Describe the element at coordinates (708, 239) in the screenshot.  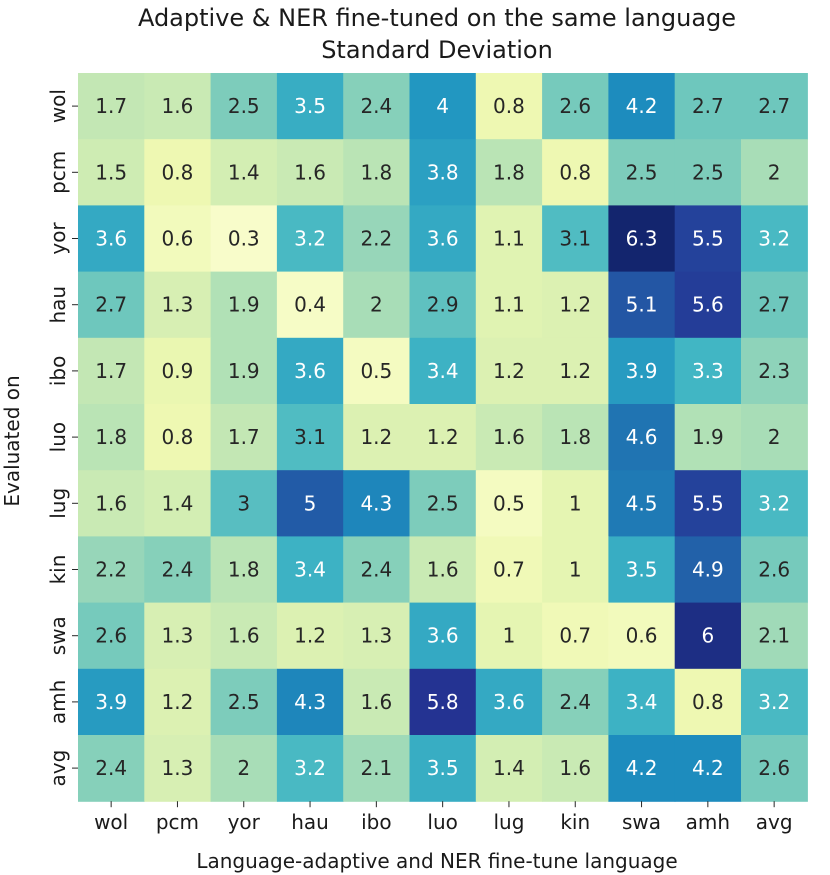
I see `heatmap-cell-value: 5.5` at that location.